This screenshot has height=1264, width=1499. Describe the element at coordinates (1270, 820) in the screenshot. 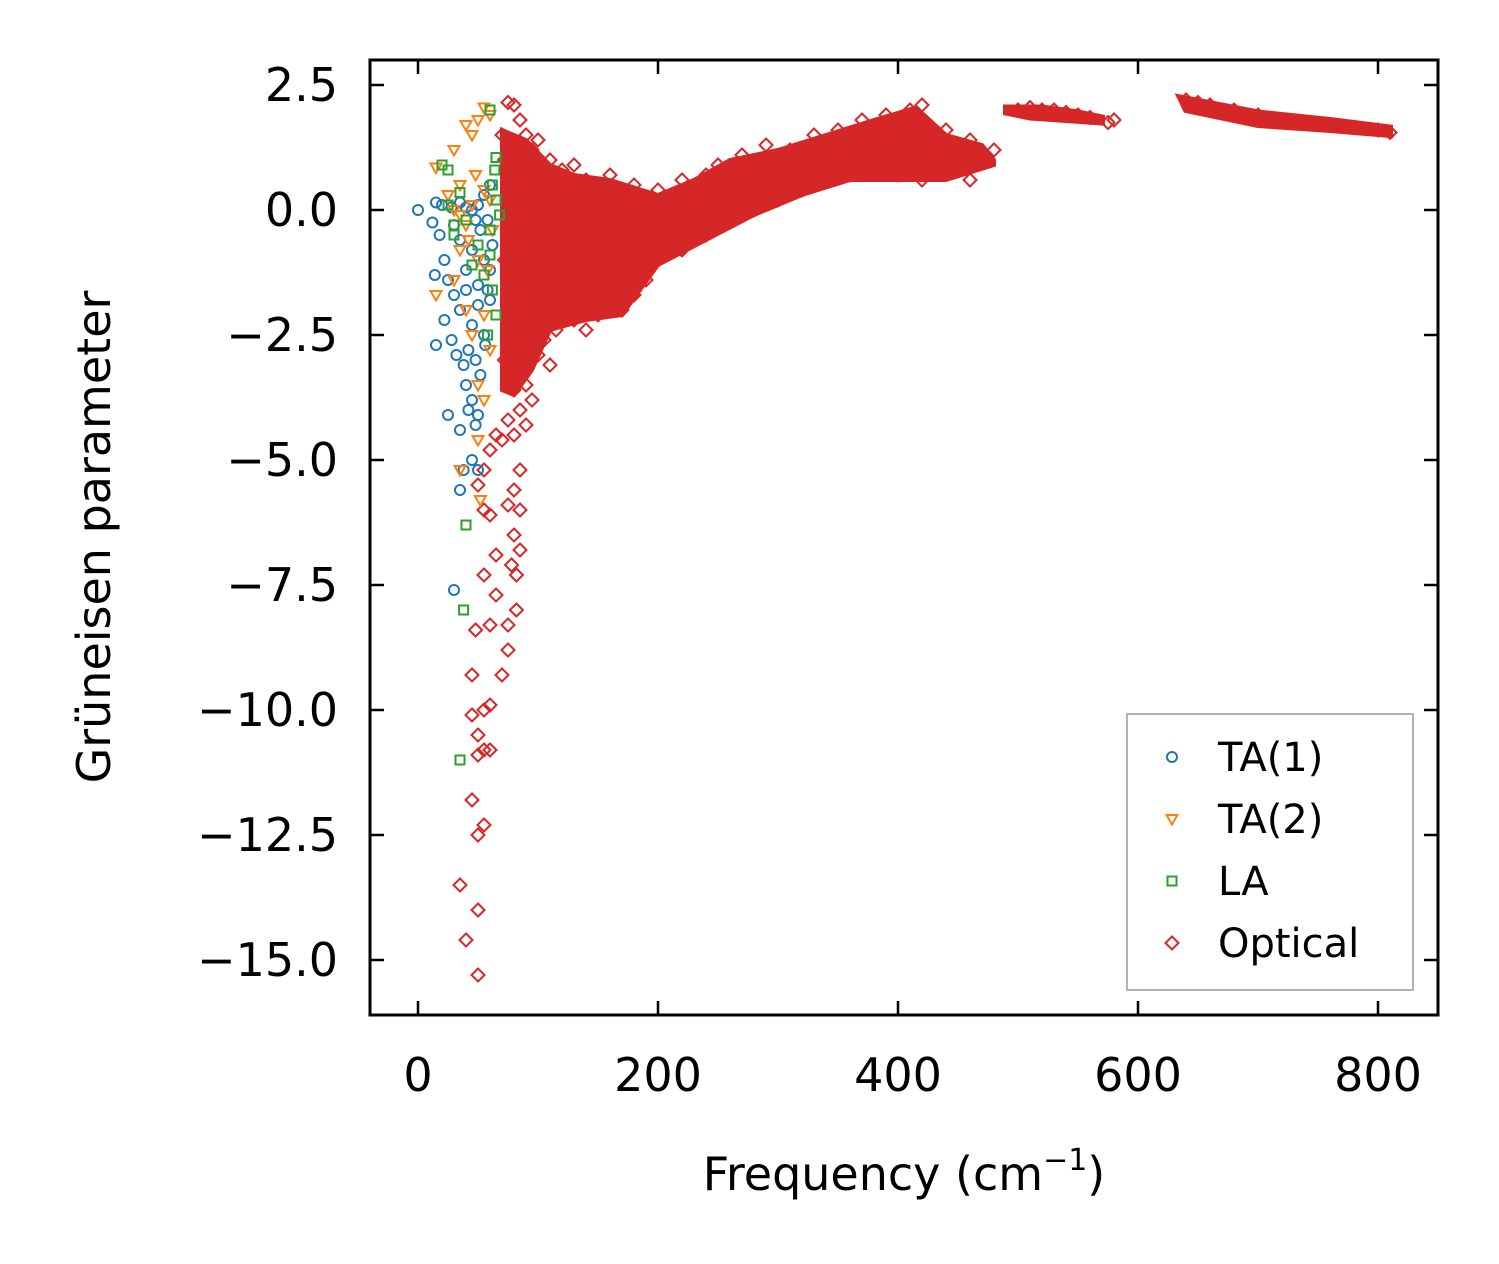

I see `legend-label: TA(2)` at that location.